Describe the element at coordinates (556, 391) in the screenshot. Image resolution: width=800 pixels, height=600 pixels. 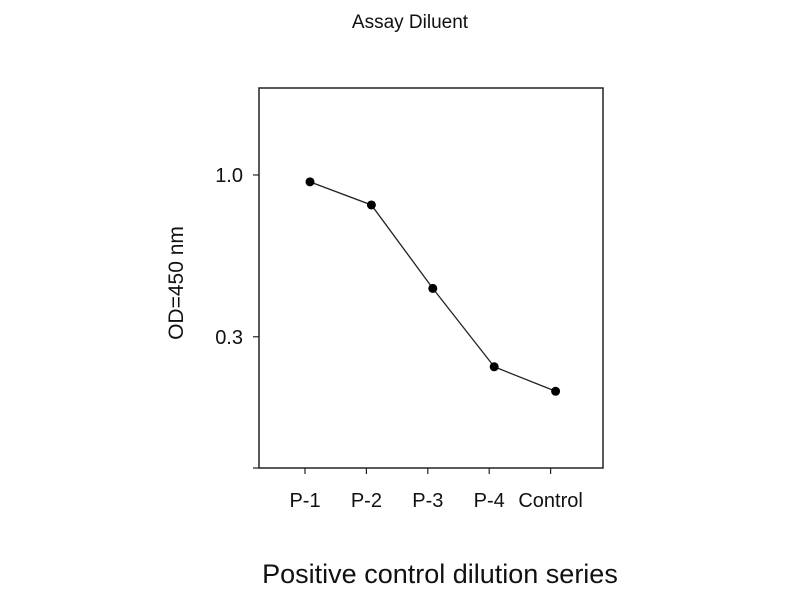
I see `data-point-control` at that location.